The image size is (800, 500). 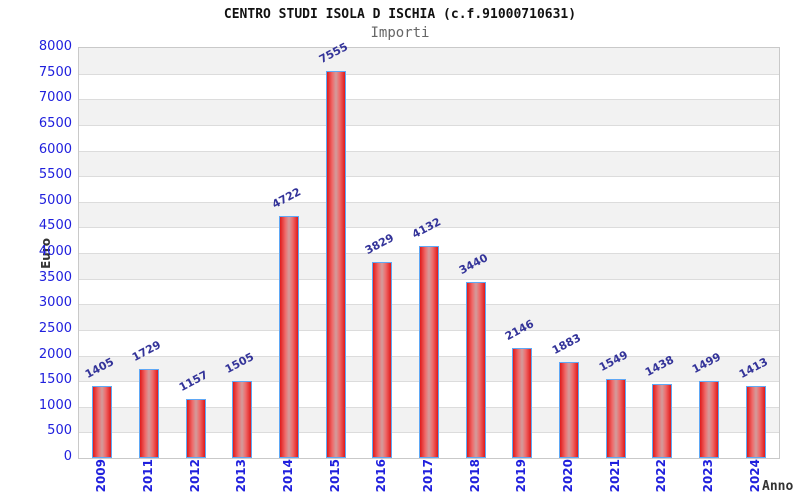 What do you see at coordinates (67, 456) in the screenshot?
I see `y-tick-label: 0` at bounding box center [67, 456].